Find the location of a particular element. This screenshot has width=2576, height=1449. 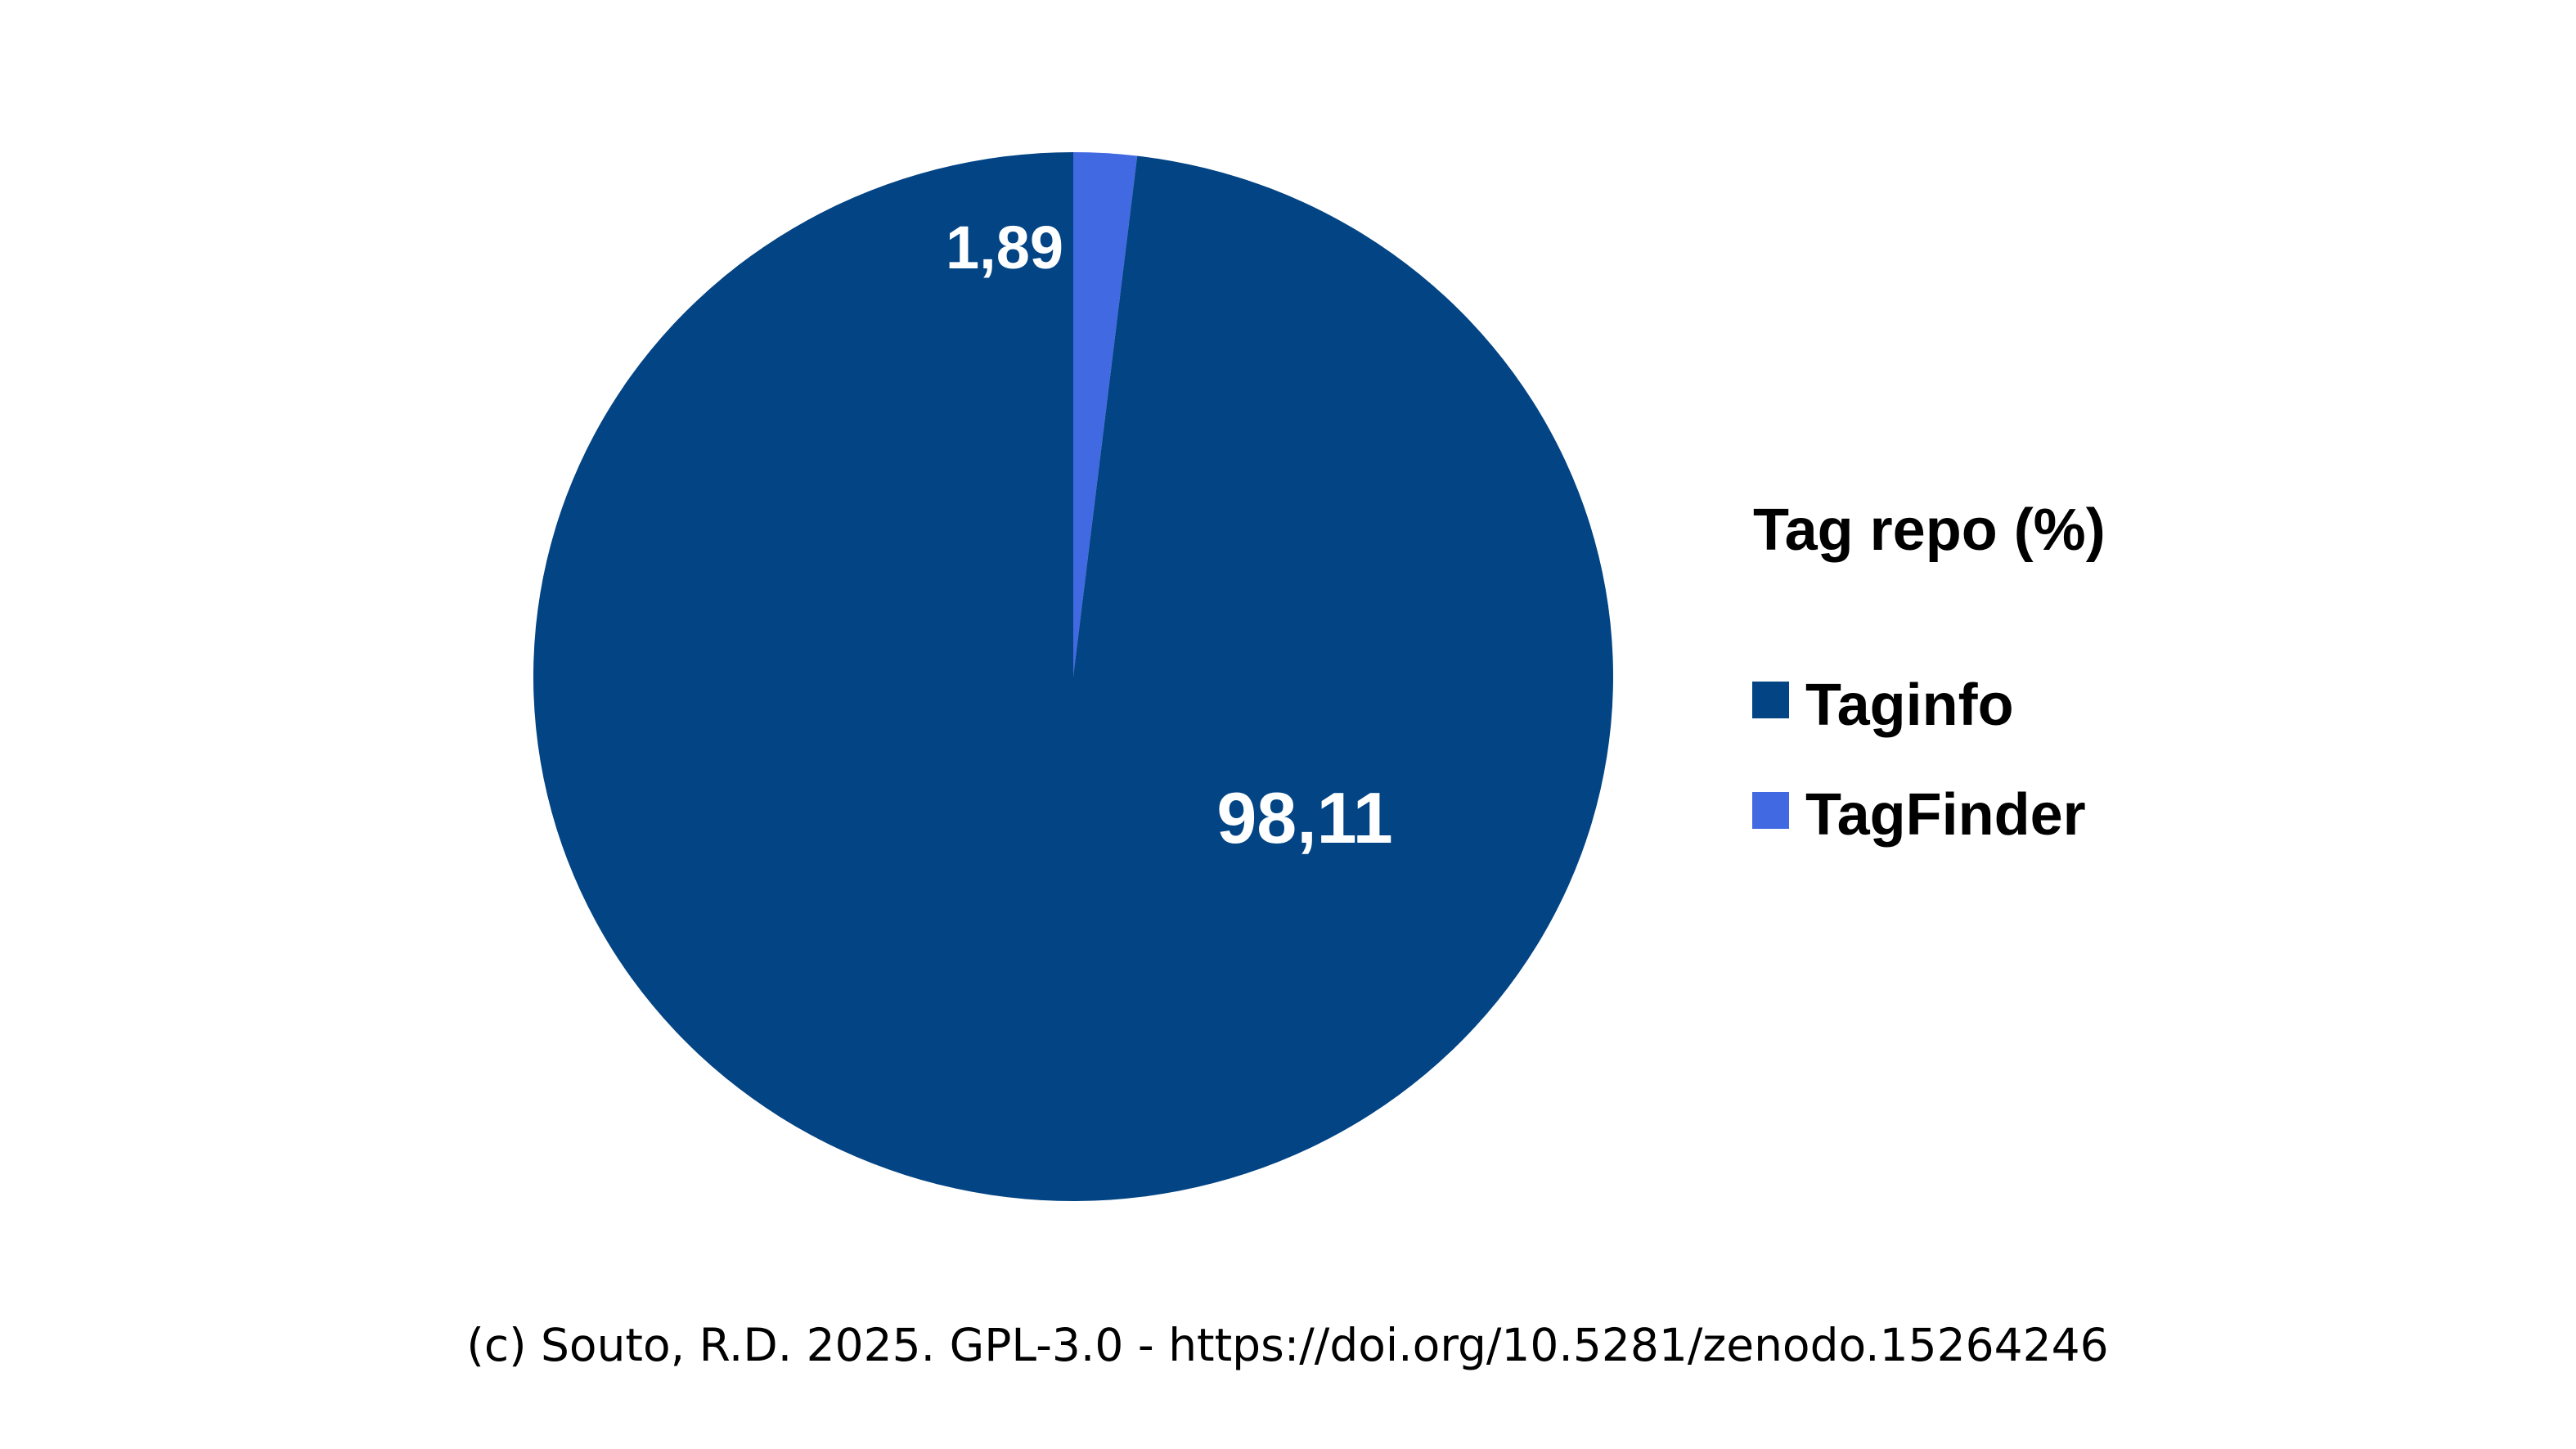

legend-title: Tag repo (%) is located at coordinates (1929, 530).